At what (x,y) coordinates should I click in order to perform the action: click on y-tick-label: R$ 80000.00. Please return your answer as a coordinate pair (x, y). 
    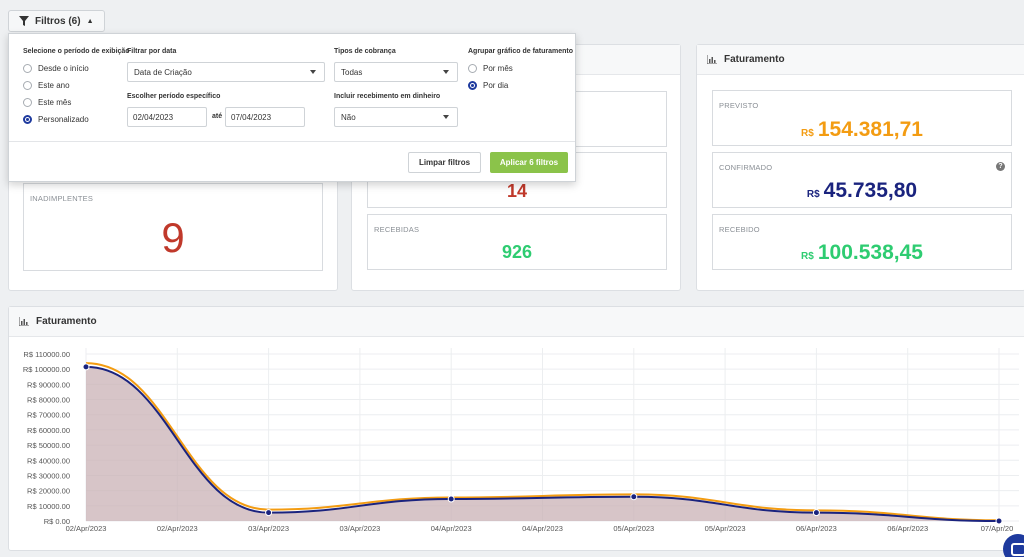
    Looking at the image, I should click on (48, 400).